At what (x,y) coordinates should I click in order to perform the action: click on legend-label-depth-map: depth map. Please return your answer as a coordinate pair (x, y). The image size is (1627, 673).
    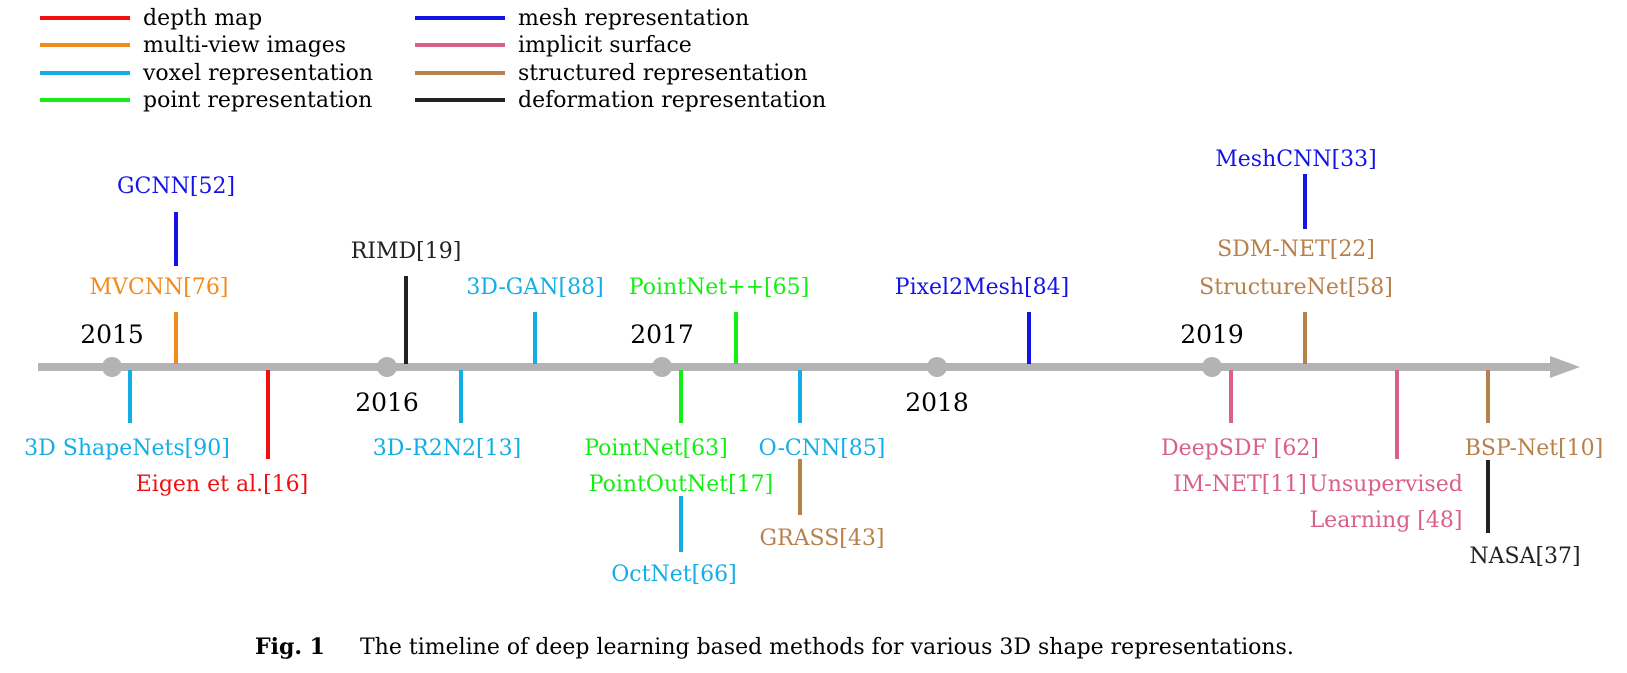
    Looking at the image, I should click on (202, 18).